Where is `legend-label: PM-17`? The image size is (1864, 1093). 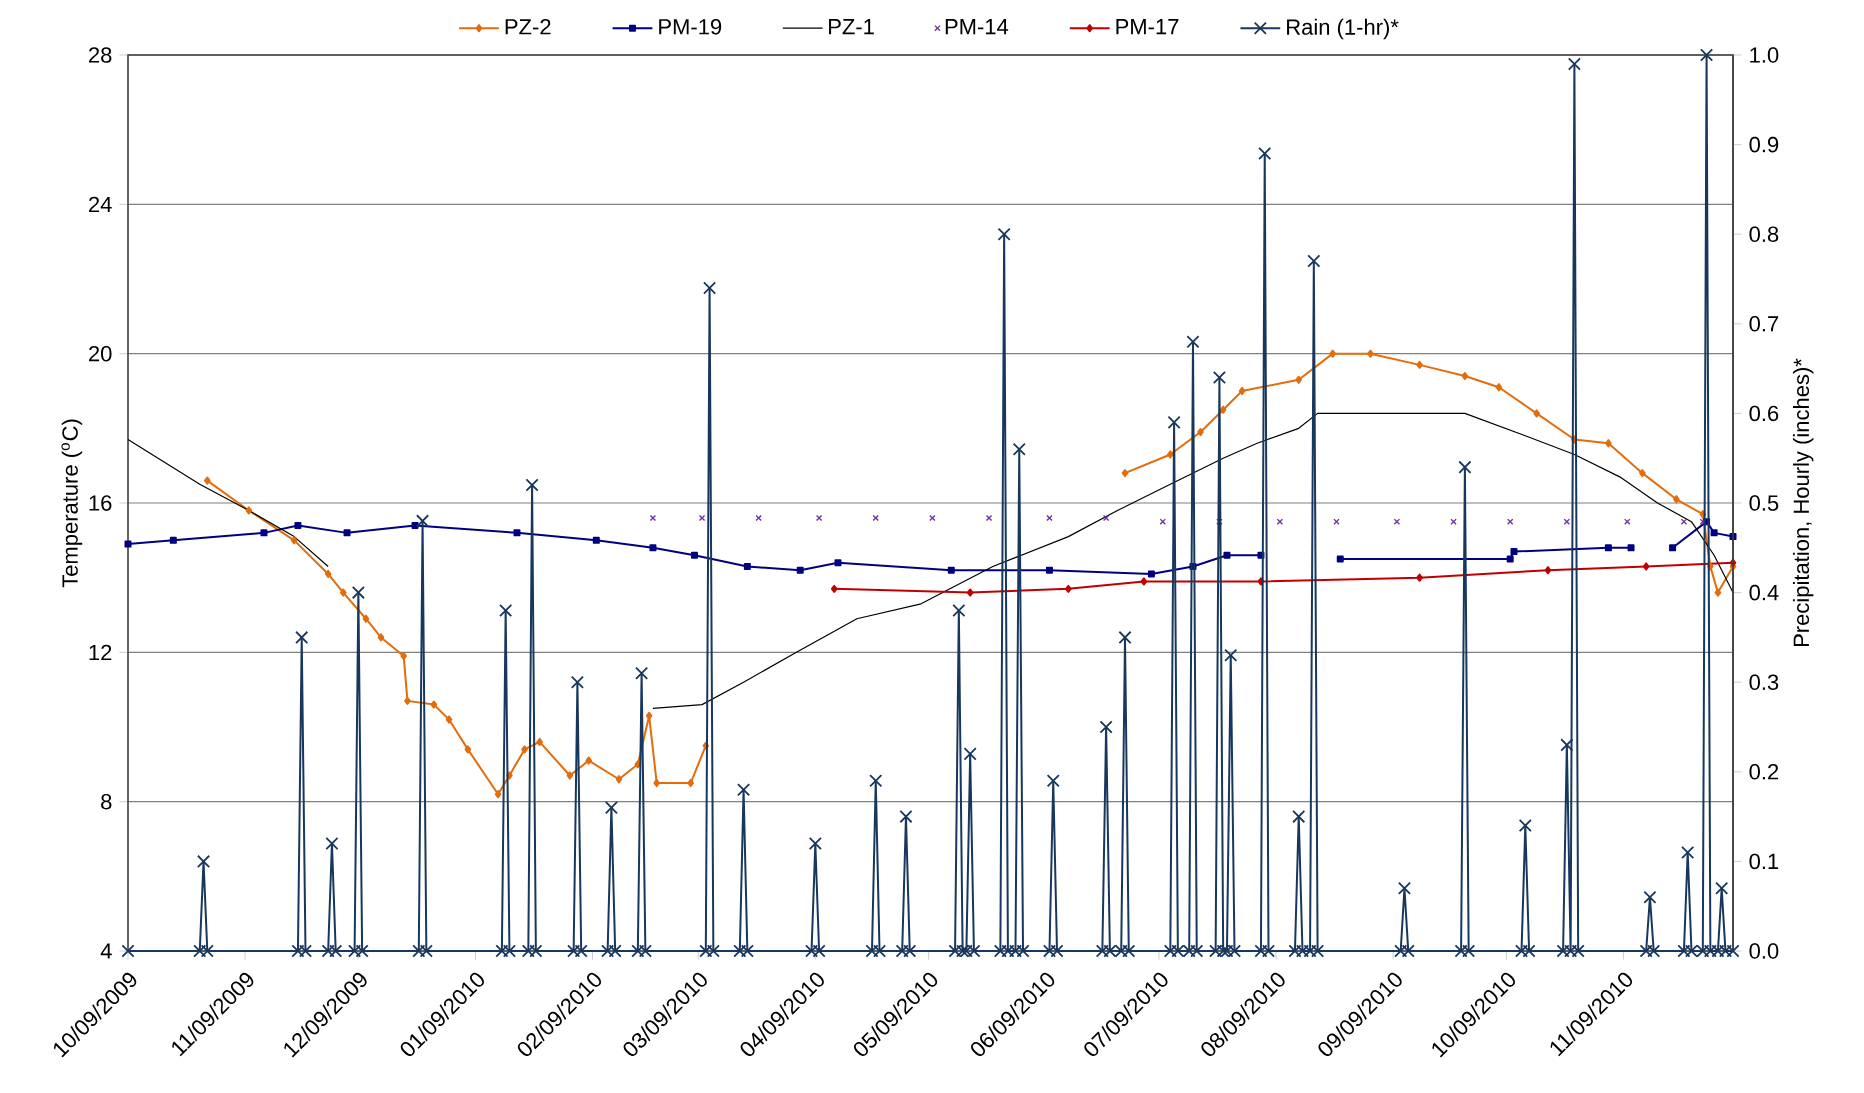 legend-label: PM-17 is located at coordinates (1147, 27).